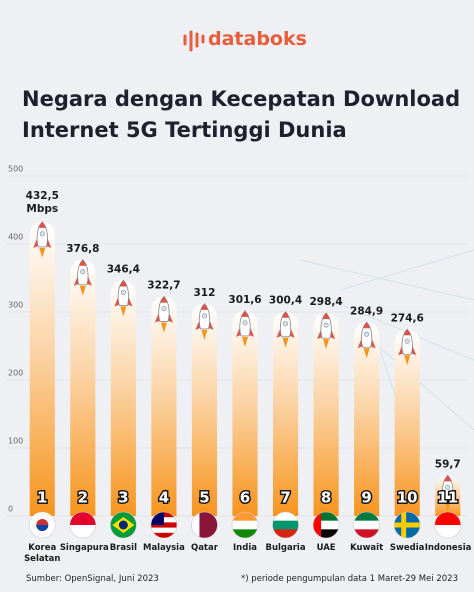 The width and height of the screenshot is (474, 592). I want to click on y-tick-label: 300, so click(15, 305).